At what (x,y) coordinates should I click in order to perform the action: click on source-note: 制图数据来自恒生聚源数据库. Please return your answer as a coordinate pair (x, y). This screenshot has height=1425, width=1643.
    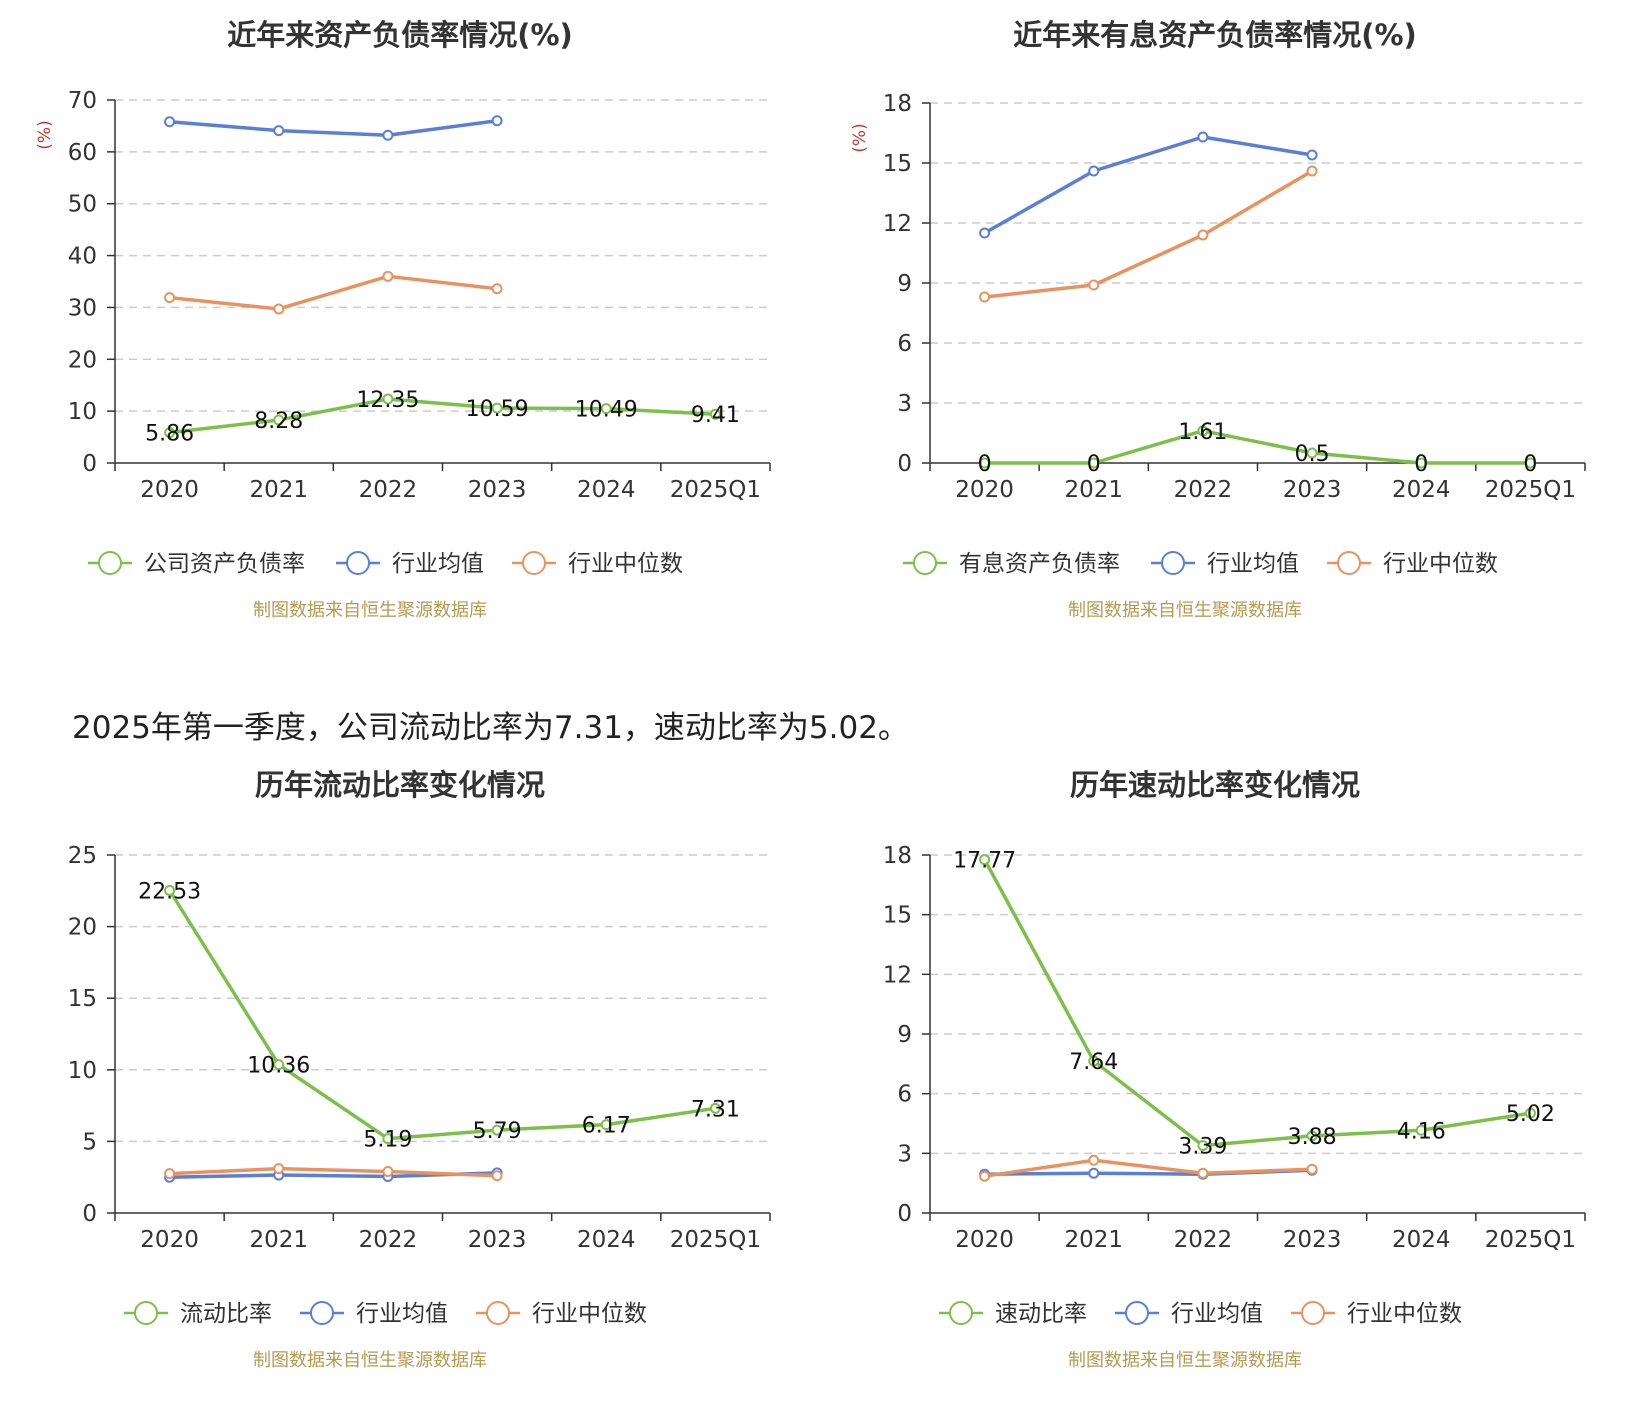
    Looking at the image, I should click on (370, 610).